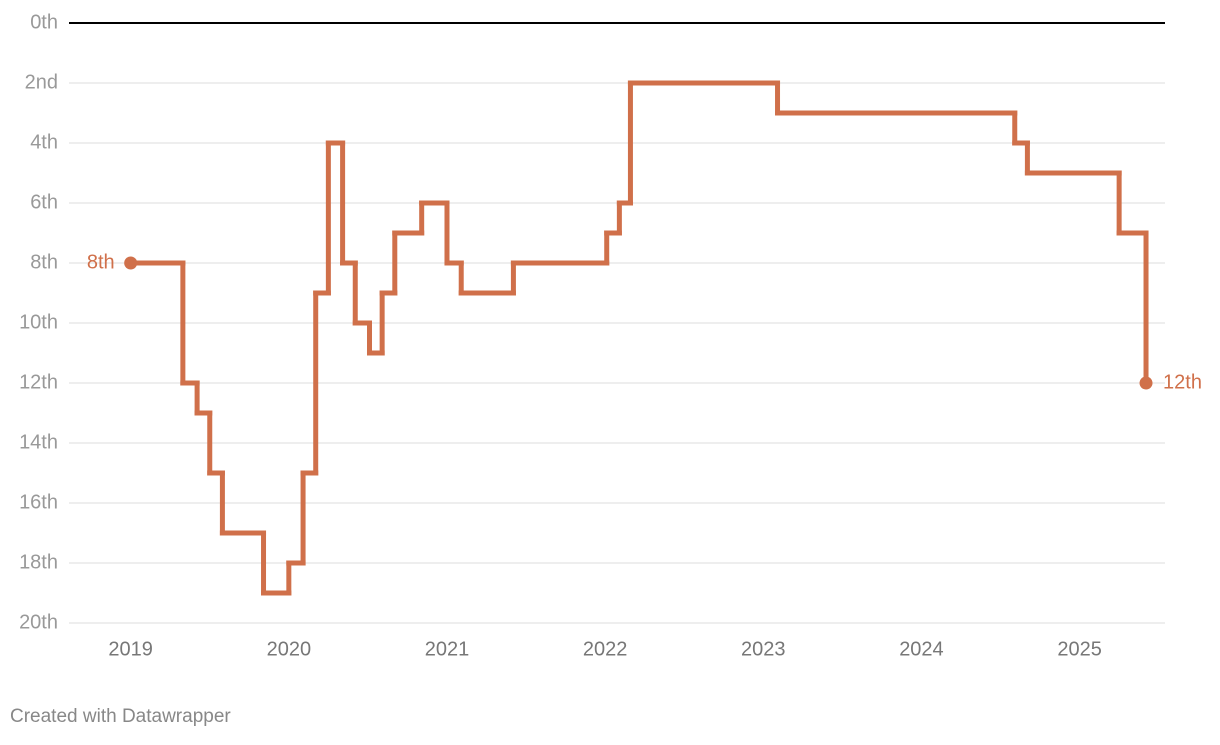  What do you see at coordinates (38, 442) in the screenshot?
I see `y-tick-label: 14th` at bounding box center [38, 442].